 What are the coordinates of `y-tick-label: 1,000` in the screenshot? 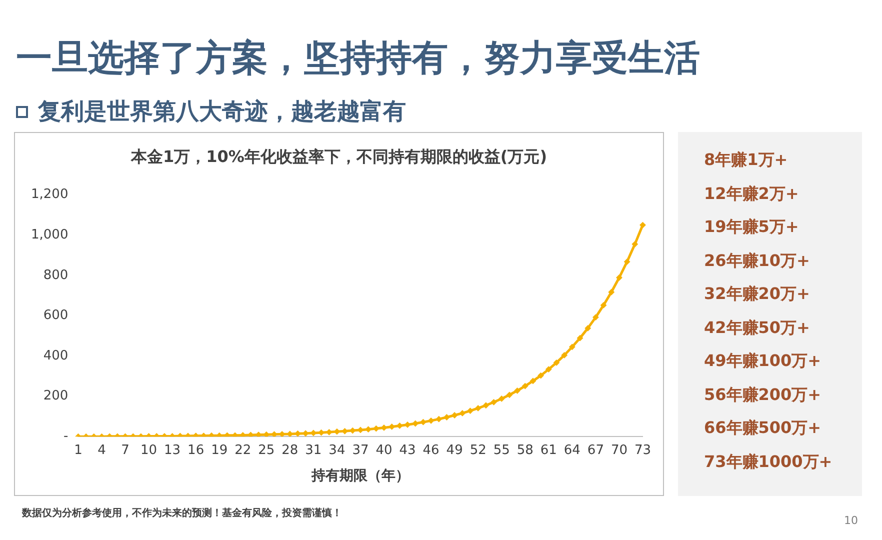 It's located at (49, 234).